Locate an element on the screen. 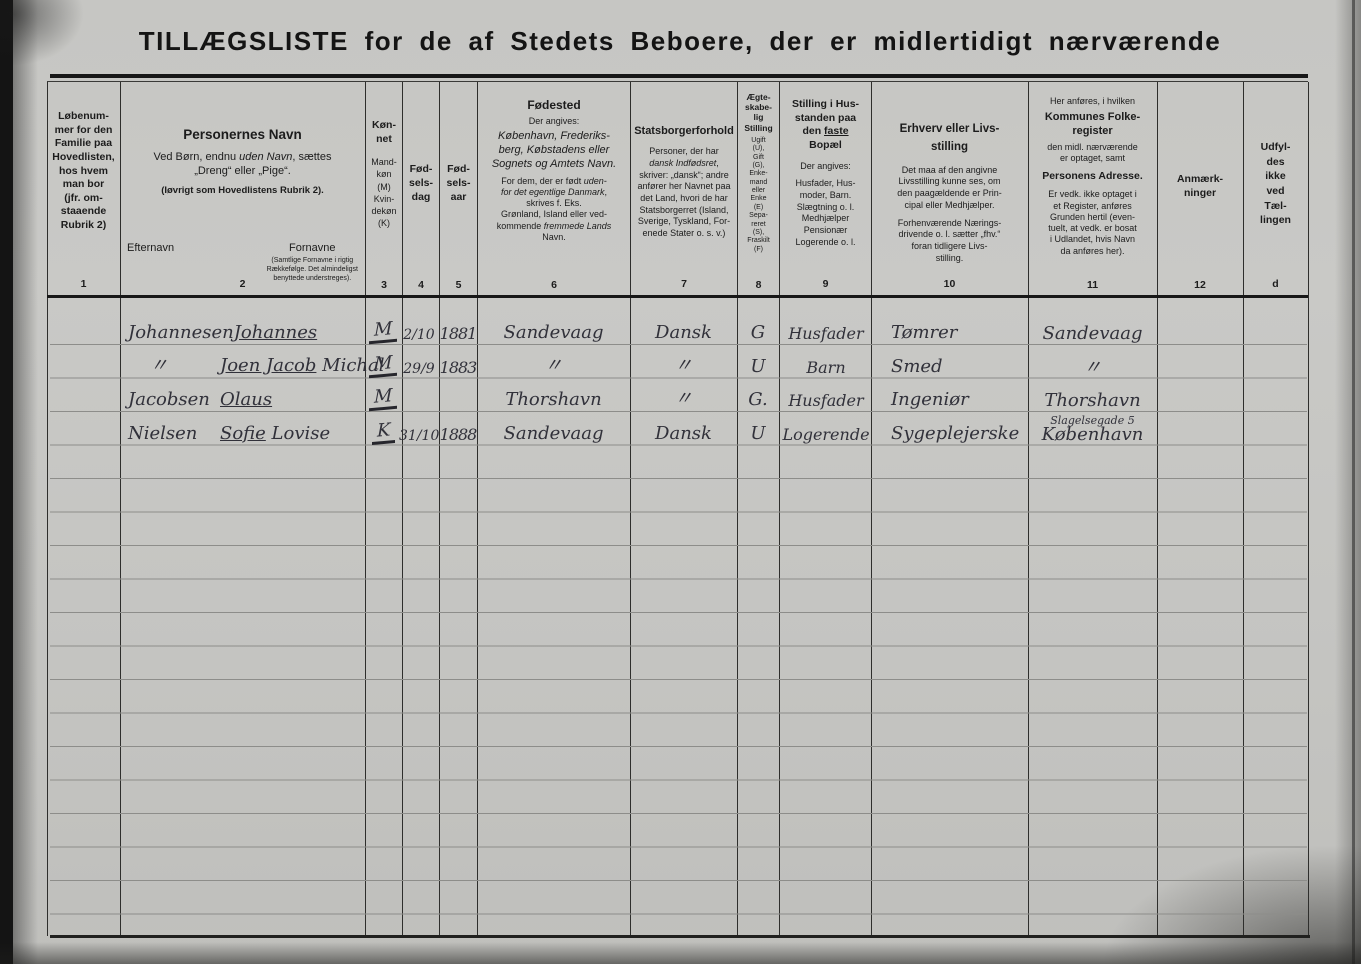 This screenshot has width=1361, height=964. column-title: Personernes Navn is located at coordinates (242, 134).